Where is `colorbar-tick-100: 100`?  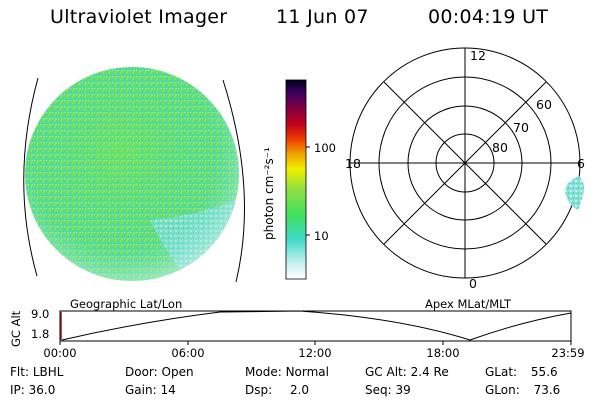
colorbar-tick-100: 100 is located at coordinates (325, 148).